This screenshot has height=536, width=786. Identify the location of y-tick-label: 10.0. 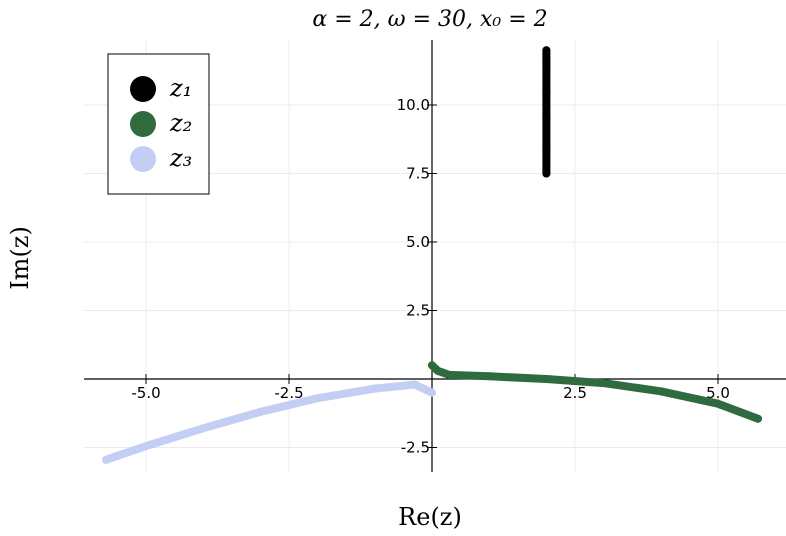
(413, 105).